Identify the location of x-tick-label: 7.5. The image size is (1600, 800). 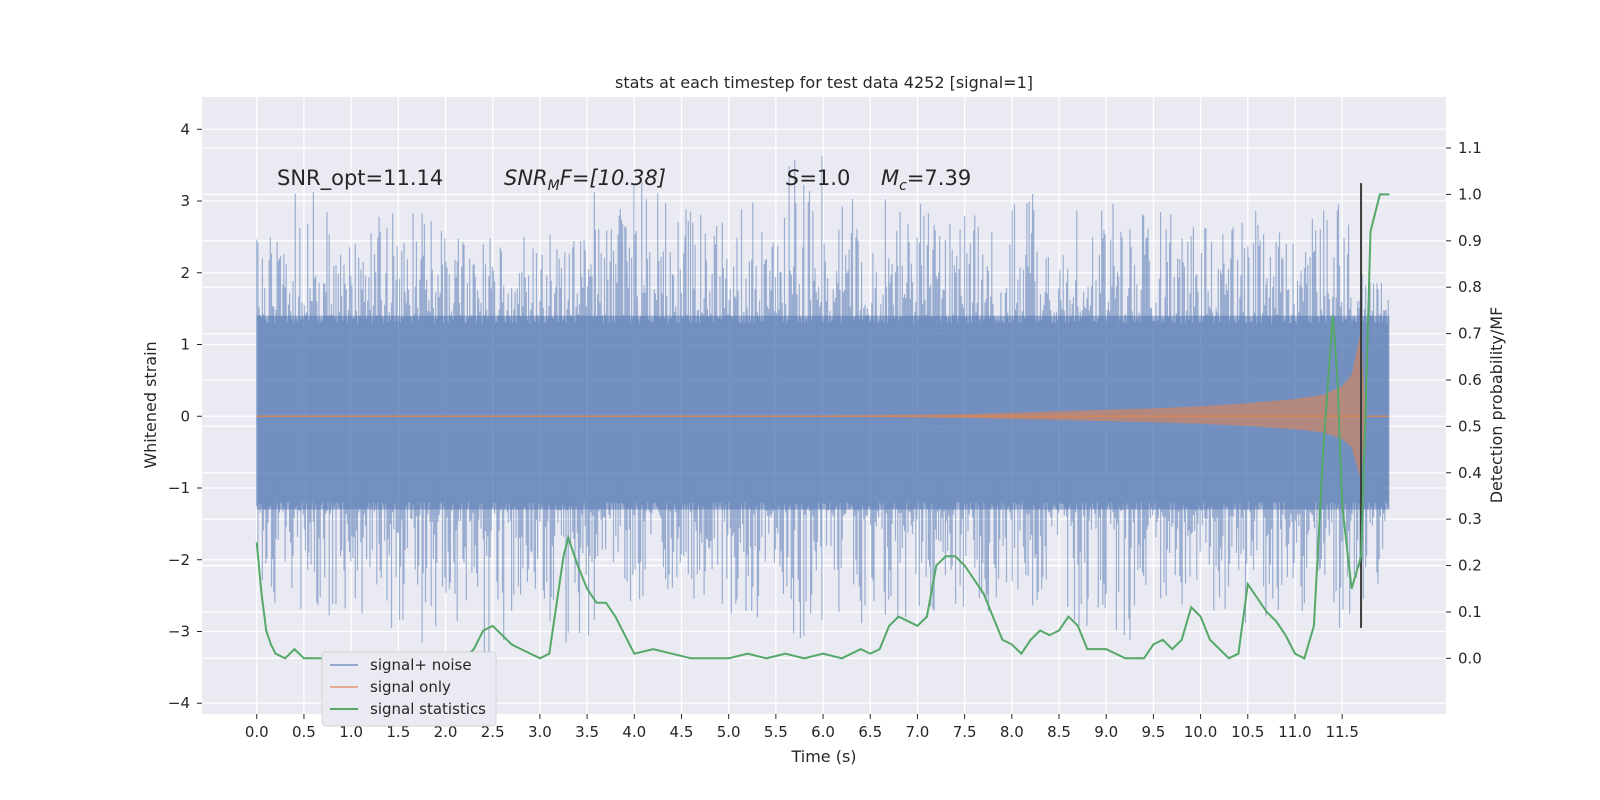
(965, 732).